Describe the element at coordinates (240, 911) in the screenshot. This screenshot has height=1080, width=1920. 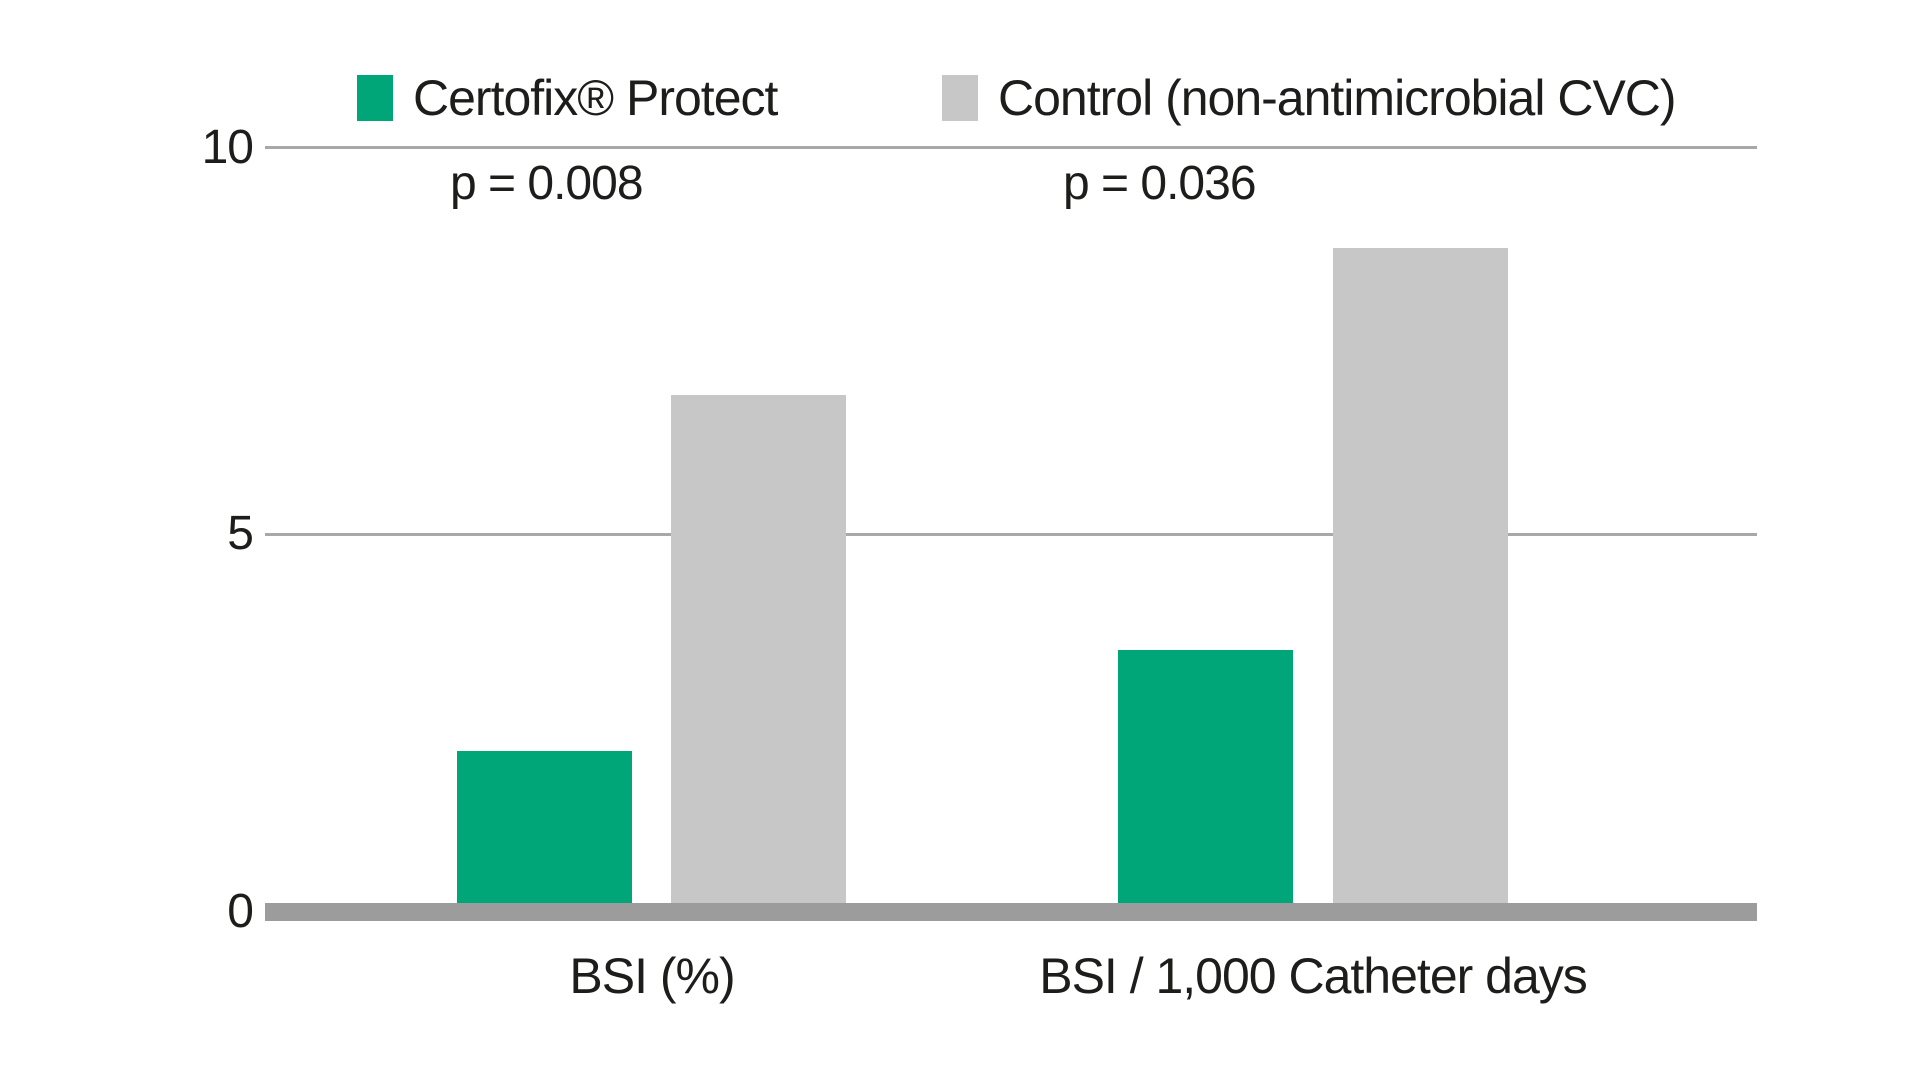
I see `y-tick-0: 0` at that location.